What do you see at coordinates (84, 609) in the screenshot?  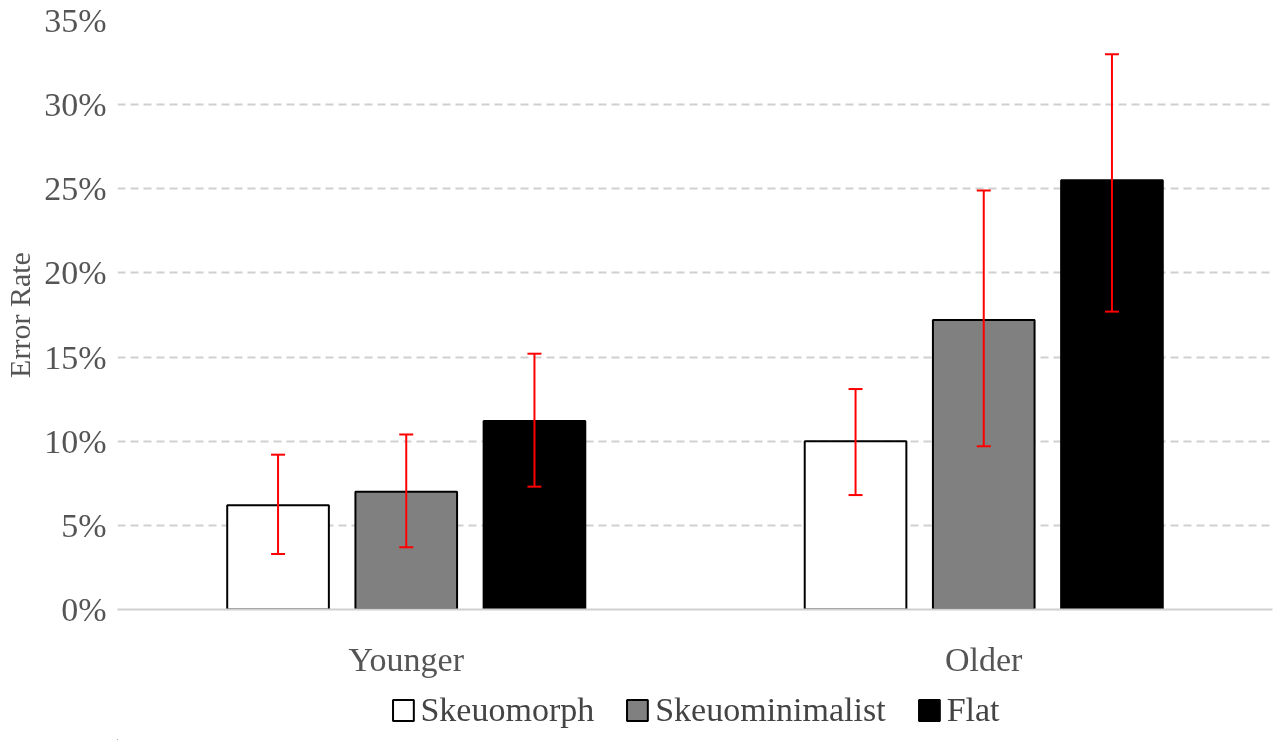 I see `y-tick-label: 0%` at bounding box center [84, 609].